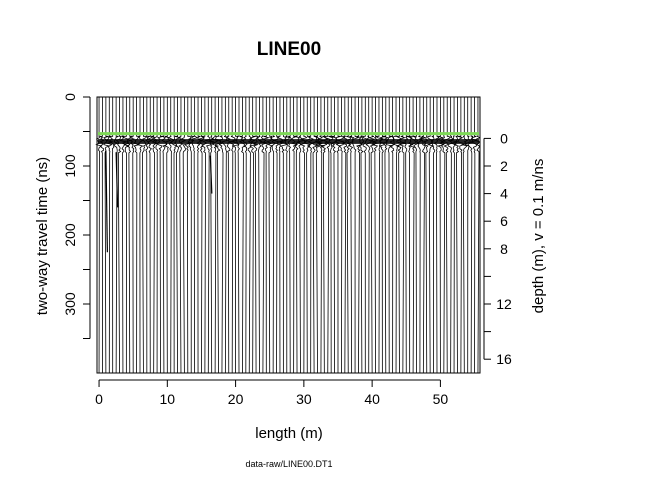 This screenshot has width=672, height=480. What do you see at coordinates (504, 304) in the screenshot?
I see `depth-tick-label: 12` at bounding box center [504, 304].